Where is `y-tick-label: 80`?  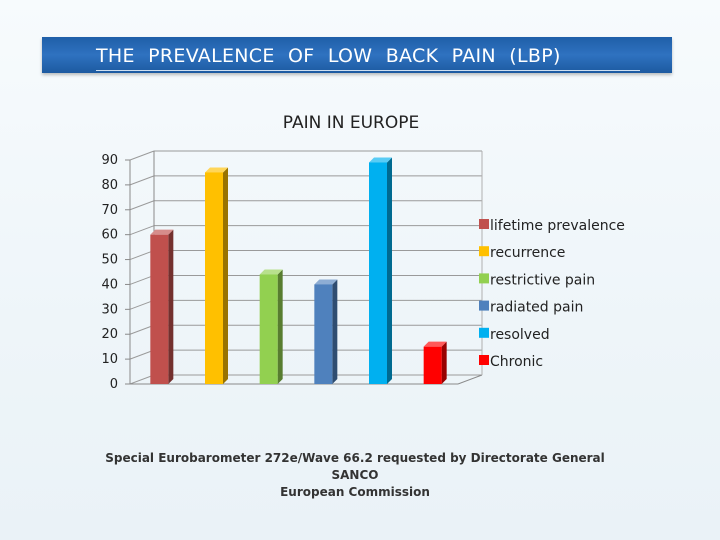
y-tick-label: 80 is located at coordinates (109, 185).